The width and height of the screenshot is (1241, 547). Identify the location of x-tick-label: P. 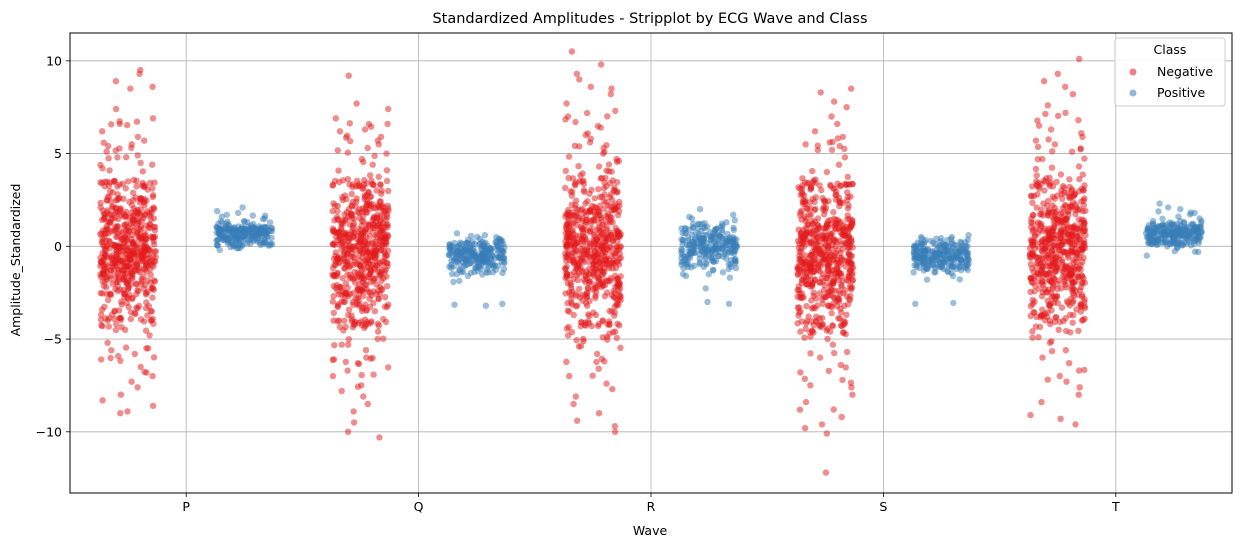
(186, 506).